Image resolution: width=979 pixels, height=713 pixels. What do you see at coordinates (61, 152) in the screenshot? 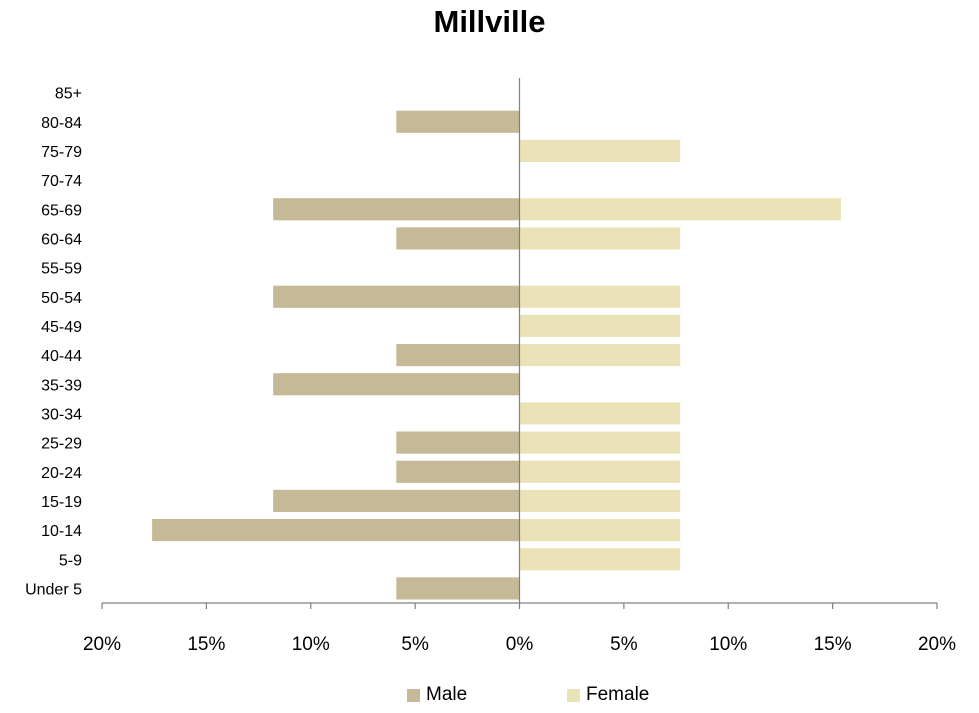
I see `category-label: 75-79` at bounding box center [61, 152].